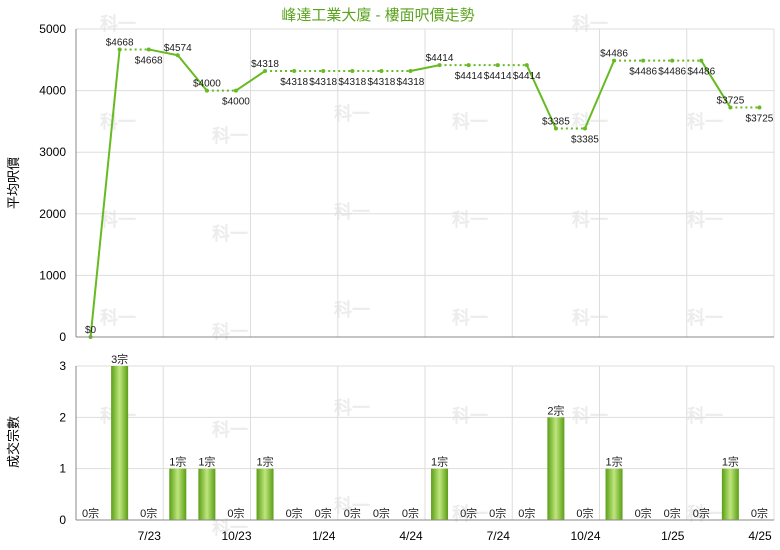  Describe the element at coordinates (555, 410) in the screenshot. I see `bar-label: 2宗` at that location.